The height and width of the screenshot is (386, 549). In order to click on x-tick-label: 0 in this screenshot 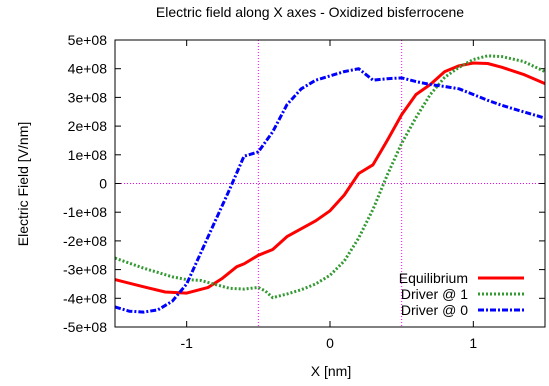, I will do `click(330, 343)`.